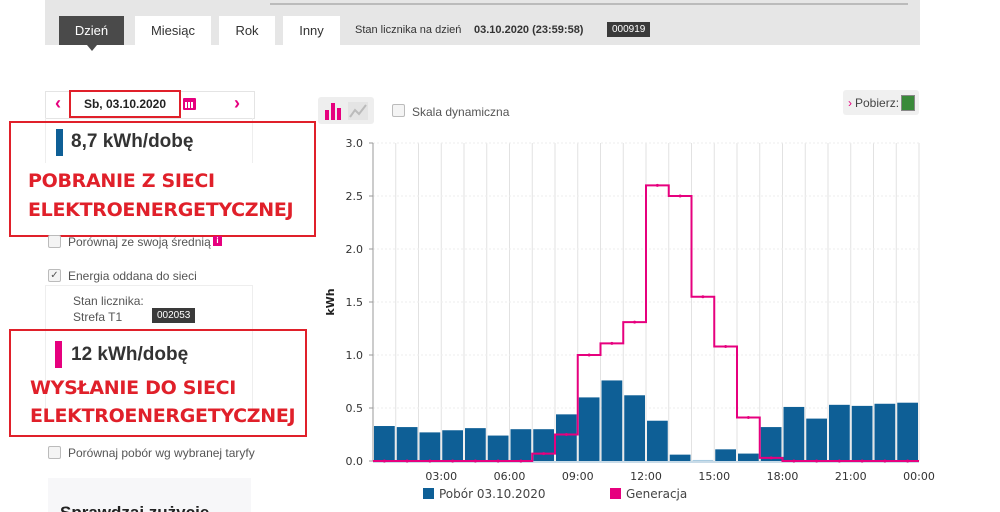  Describe the element at coordinates (355, 408) in the screenshot. I see `y-tick-label: 0.5` at that location.